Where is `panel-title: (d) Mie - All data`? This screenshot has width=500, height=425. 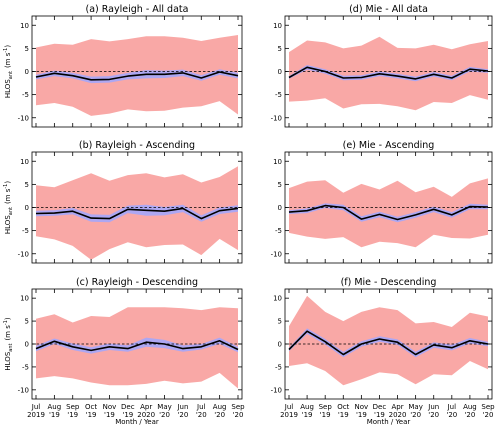 panel-title: (d) Mie - All data is located at coordinates (388, 9).